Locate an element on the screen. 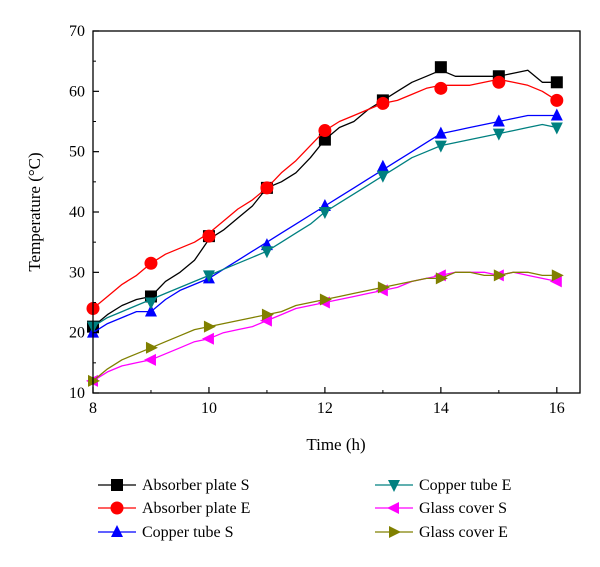 This screenshot has height=567, width=600. legend-item: Glass cover E is located at coordinates (441, 532).